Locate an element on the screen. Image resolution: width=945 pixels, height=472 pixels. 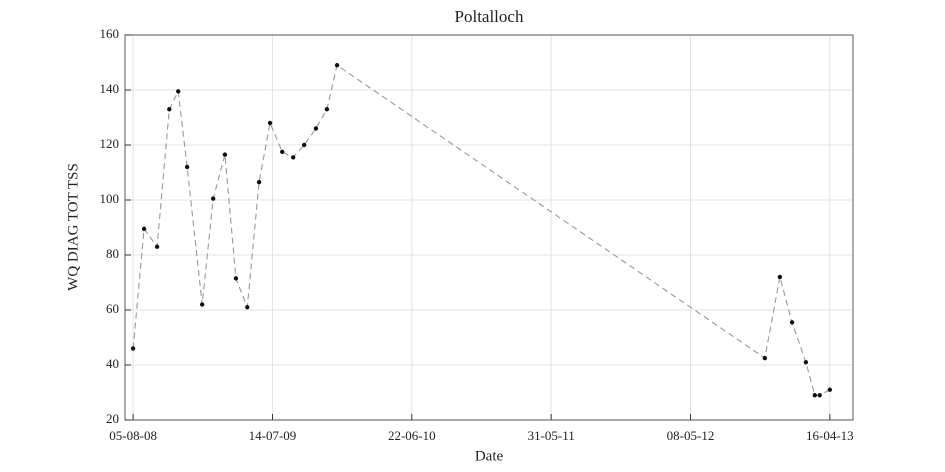
y-tick-label: 20 is located at coordinates (112, 418).